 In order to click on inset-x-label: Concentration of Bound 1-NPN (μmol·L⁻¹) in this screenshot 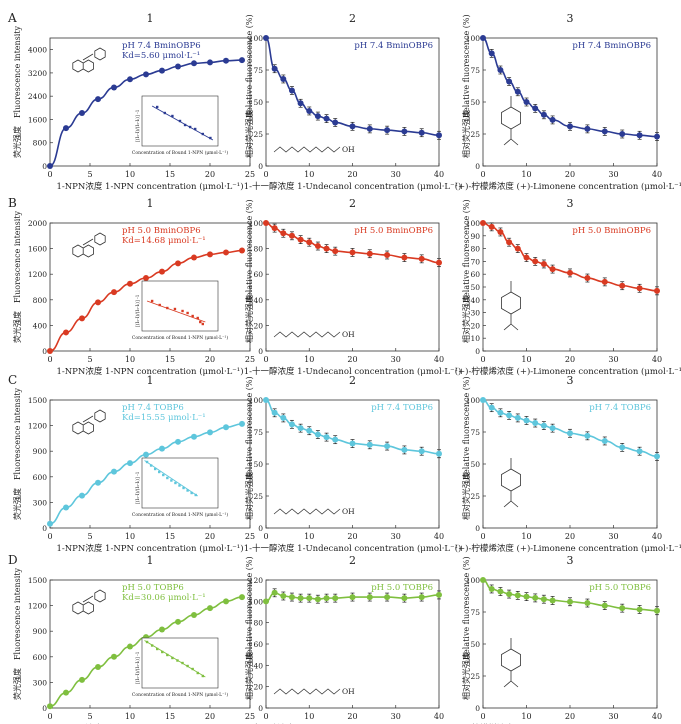, I will do `click(180, 152)`.